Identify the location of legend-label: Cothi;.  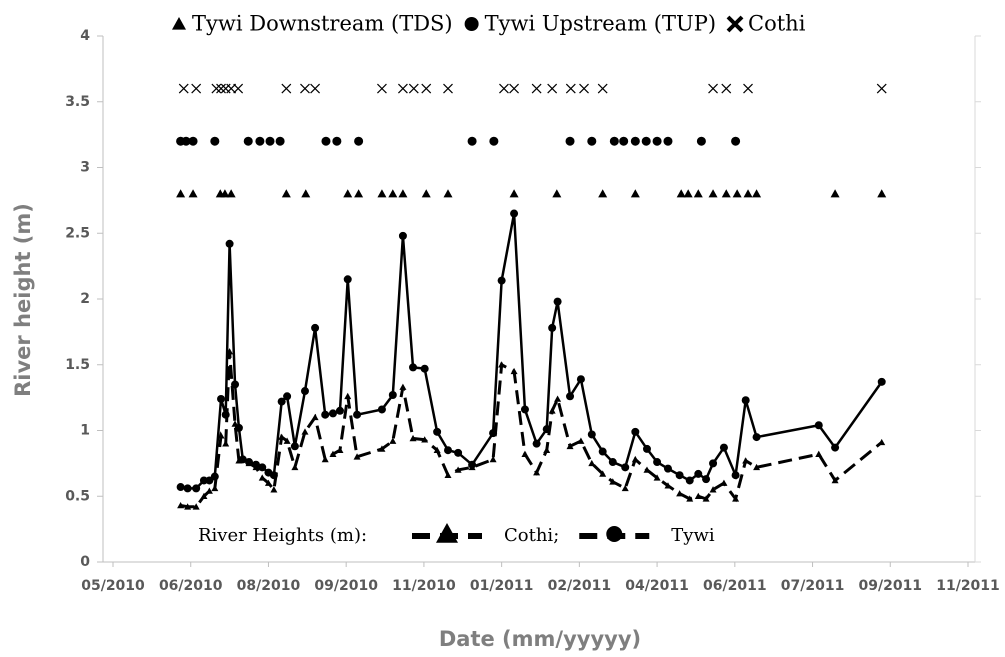
(531, 535).